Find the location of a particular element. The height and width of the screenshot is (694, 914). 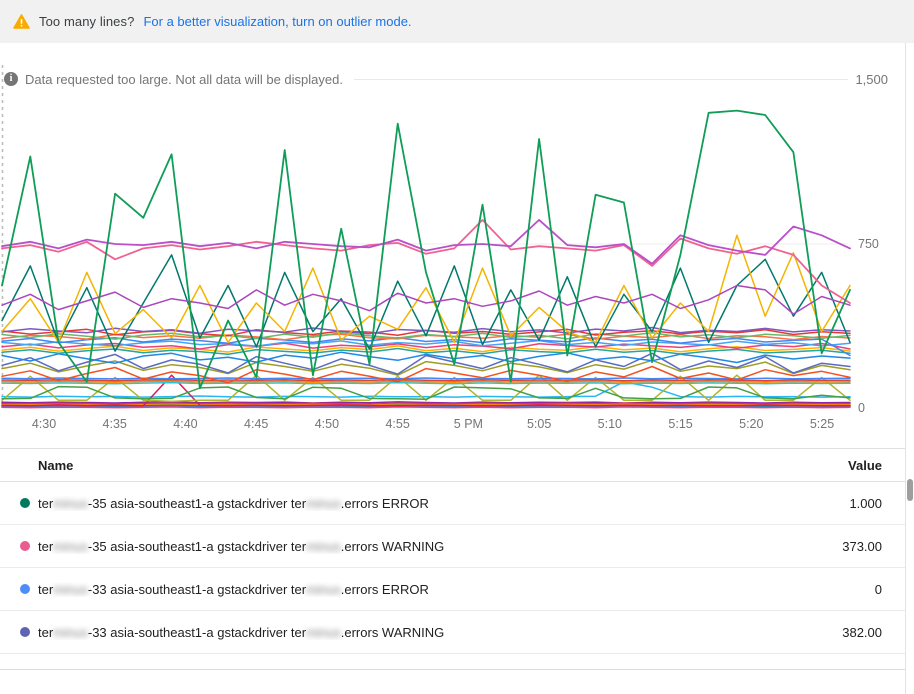

series-value: 1.000 is located at coordinates (865, 503).